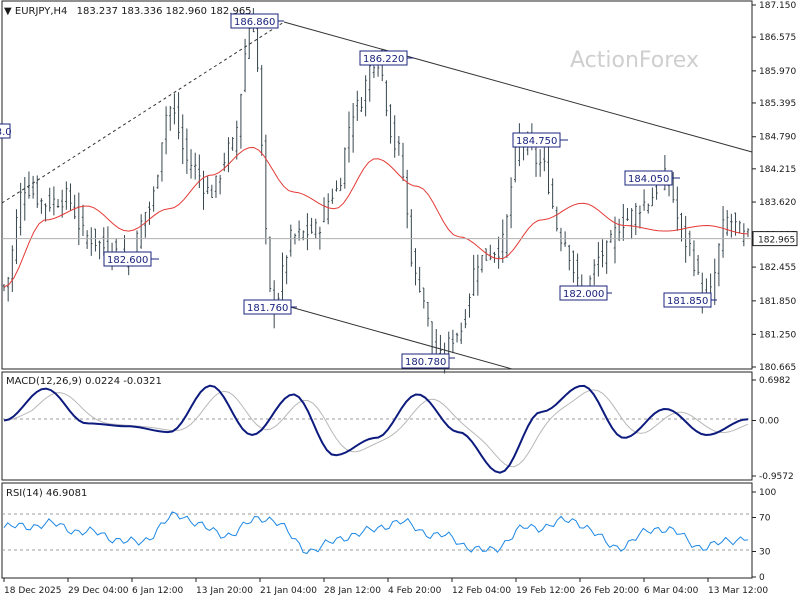 This screenshot has height=600, width=800. Describe the element at coordinates (33, 591) in the screenshot. I see `time-tick-label: 18 Dec 2025` at that location.